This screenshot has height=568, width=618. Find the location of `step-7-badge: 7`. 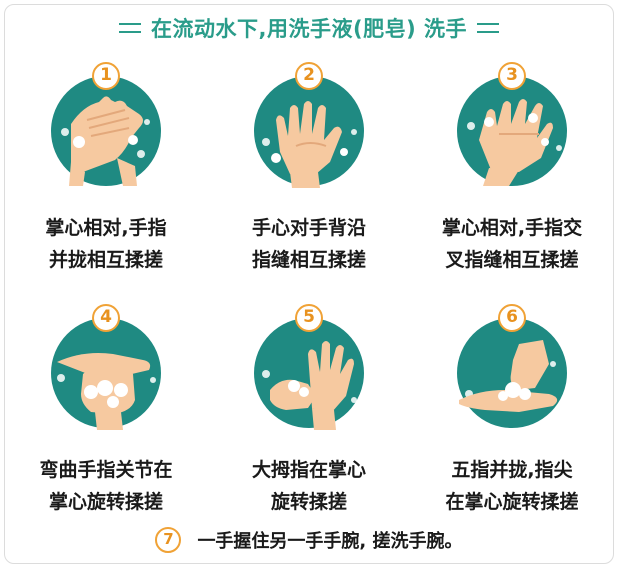

step-7-badge: 7 is located at coordinates (168, 540).